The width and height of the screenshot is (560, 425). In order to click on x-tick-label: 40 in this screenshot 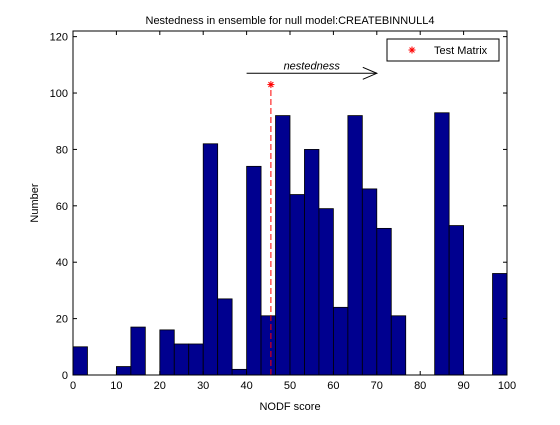, I will do `click(246, 386)`.